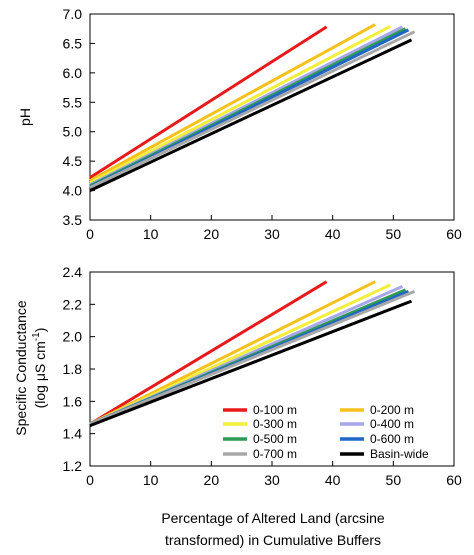 This screenshot has width=474, height=555. Describe the element at coordinates (21, 368) in the screenshot. I see `conductance-y-axis-title-line1: Specific Conductance` at that location.